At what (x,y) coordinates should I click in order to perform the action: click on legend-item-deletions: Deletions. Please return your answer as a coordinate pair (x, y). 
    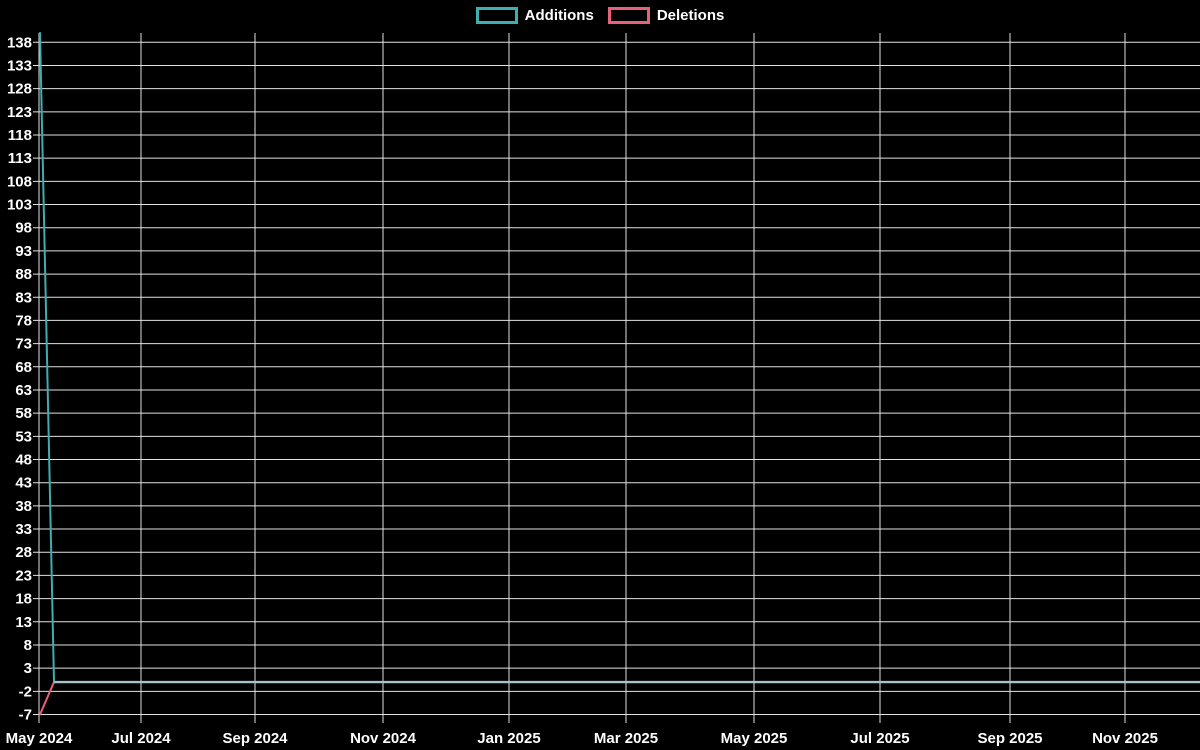
    Looking at the image, I should click on (666, 15).